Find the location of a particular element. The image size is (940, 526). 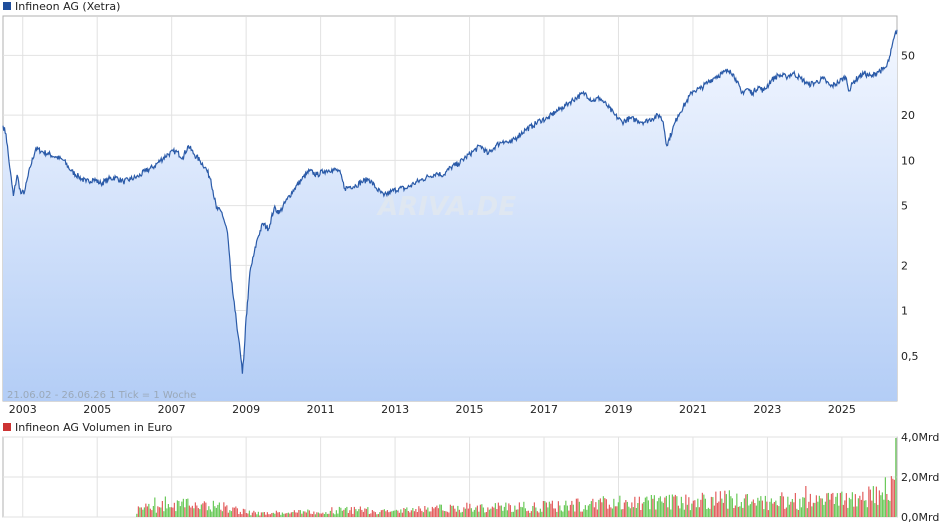

x-tick-label: 2013 is located at coordinates (395, 409).